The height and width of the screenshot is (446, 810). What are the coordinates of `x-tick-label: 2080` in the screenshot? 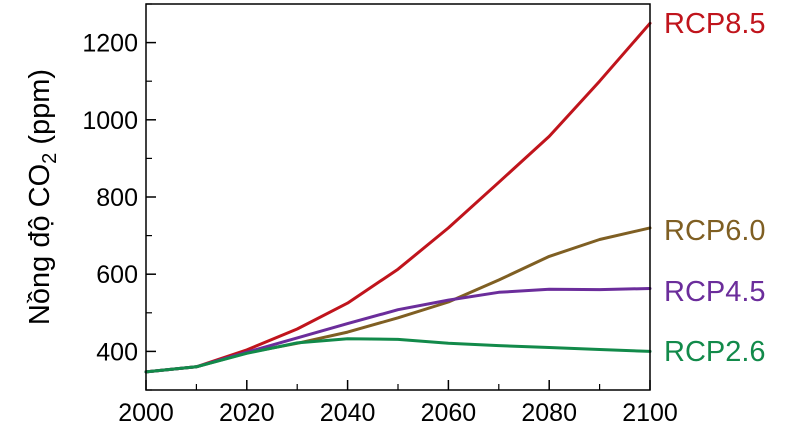 It's located at (549, 413).